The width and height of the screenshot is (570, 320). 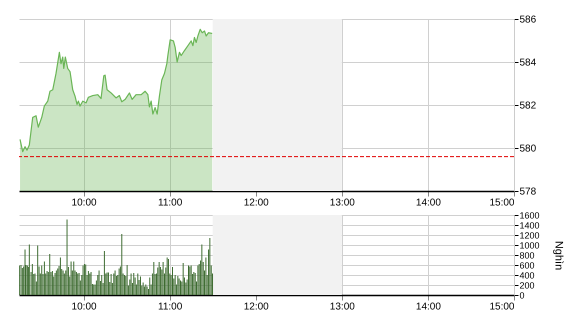 What do you see at coordinates (527, 285) in the screenshot?
I see `y-tick-label: 200` at bounding box center [527, 285].